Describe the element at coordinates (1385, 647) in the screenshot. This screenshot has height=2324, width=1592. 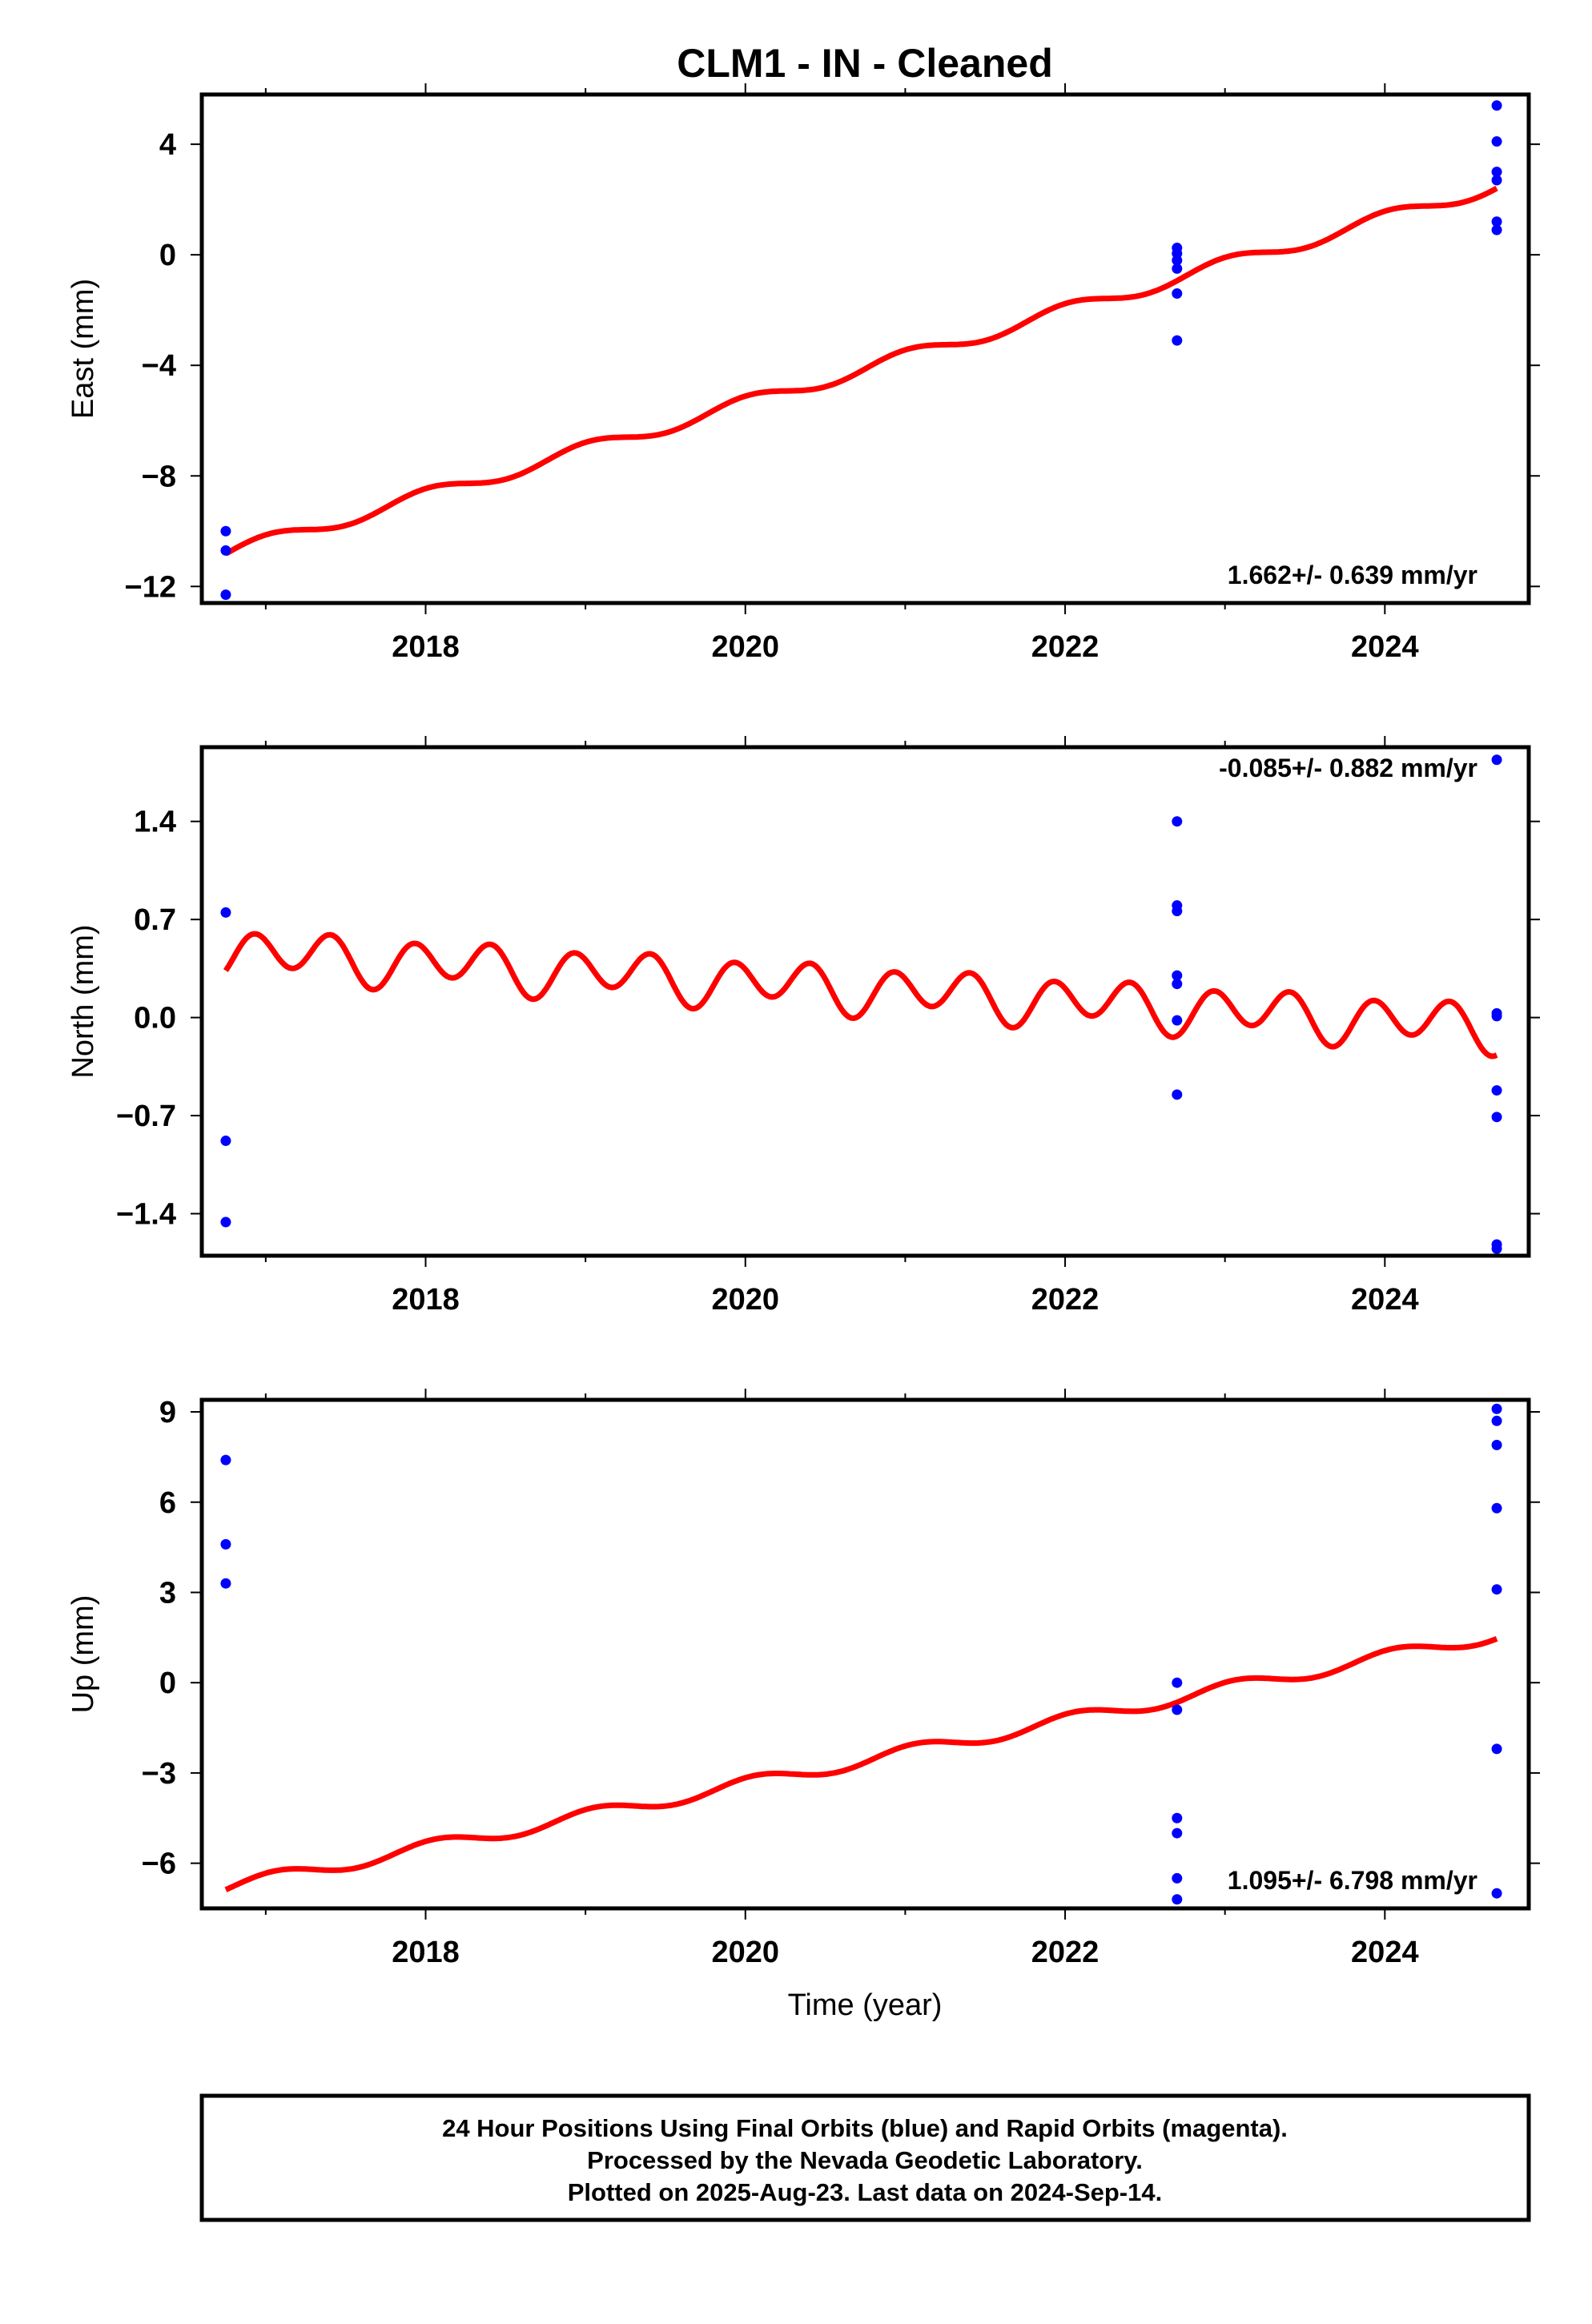
I see `east-x-tick-label: 2024` at that location.